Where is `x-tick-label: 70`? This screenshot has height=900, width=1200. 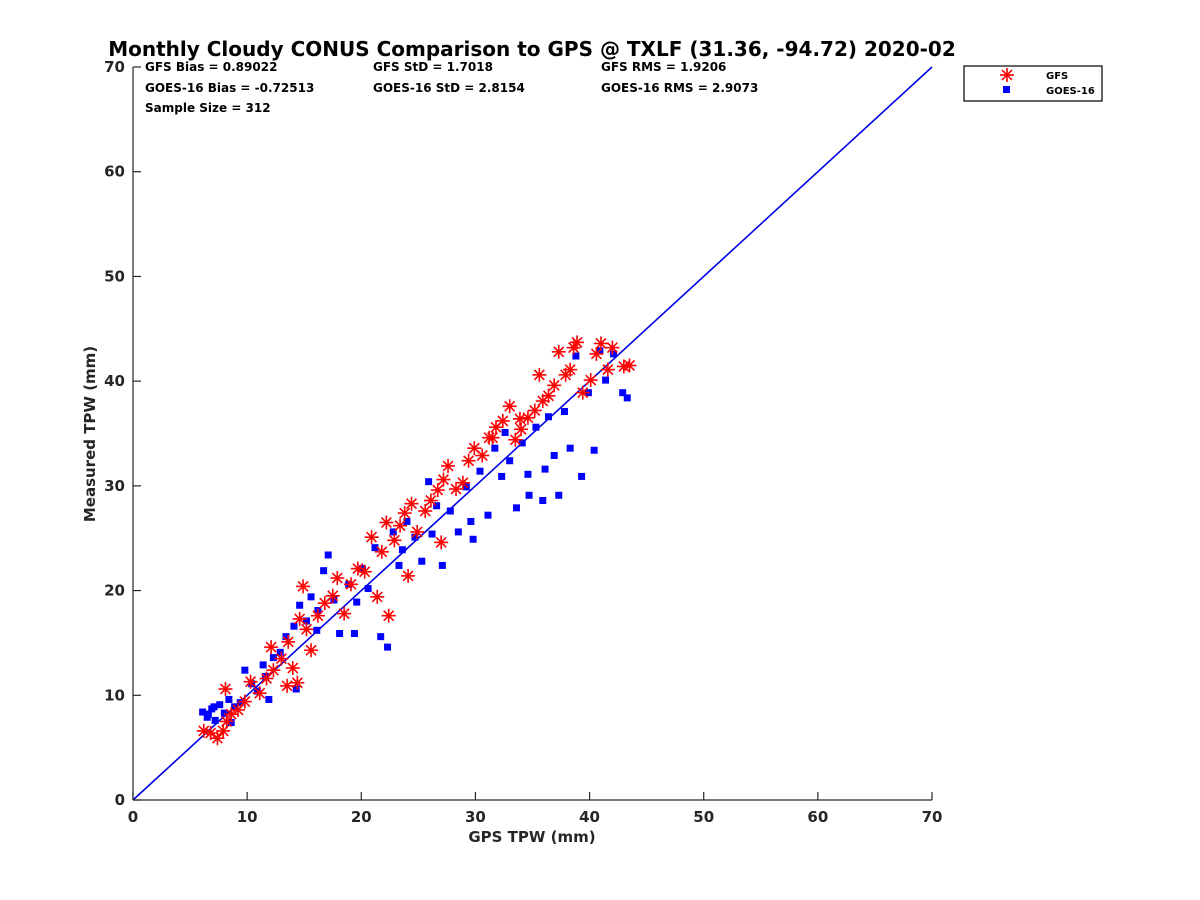 x-tick-label: 70 is located at coordinates (932, 817).